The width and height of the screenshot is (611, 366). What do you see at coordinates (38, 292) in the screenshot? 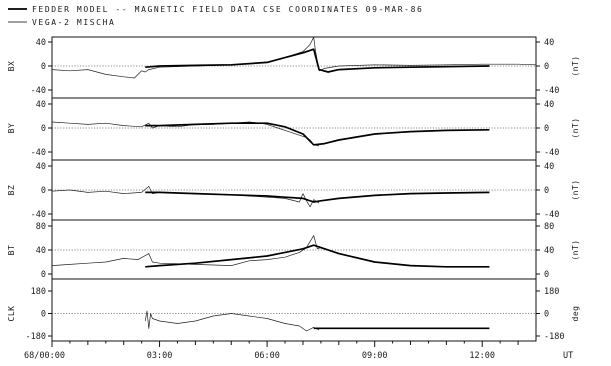
I see `clk-left-tick-label: 180` at bounding box center [38, 292].